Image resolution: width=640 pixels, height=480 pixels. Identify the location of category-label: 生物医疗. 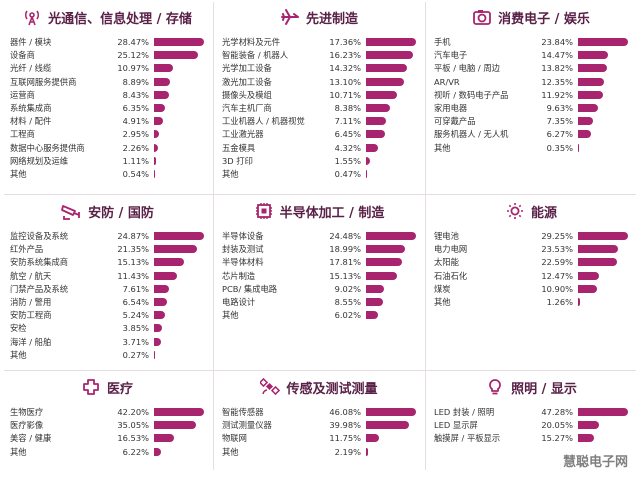
(27, 412).